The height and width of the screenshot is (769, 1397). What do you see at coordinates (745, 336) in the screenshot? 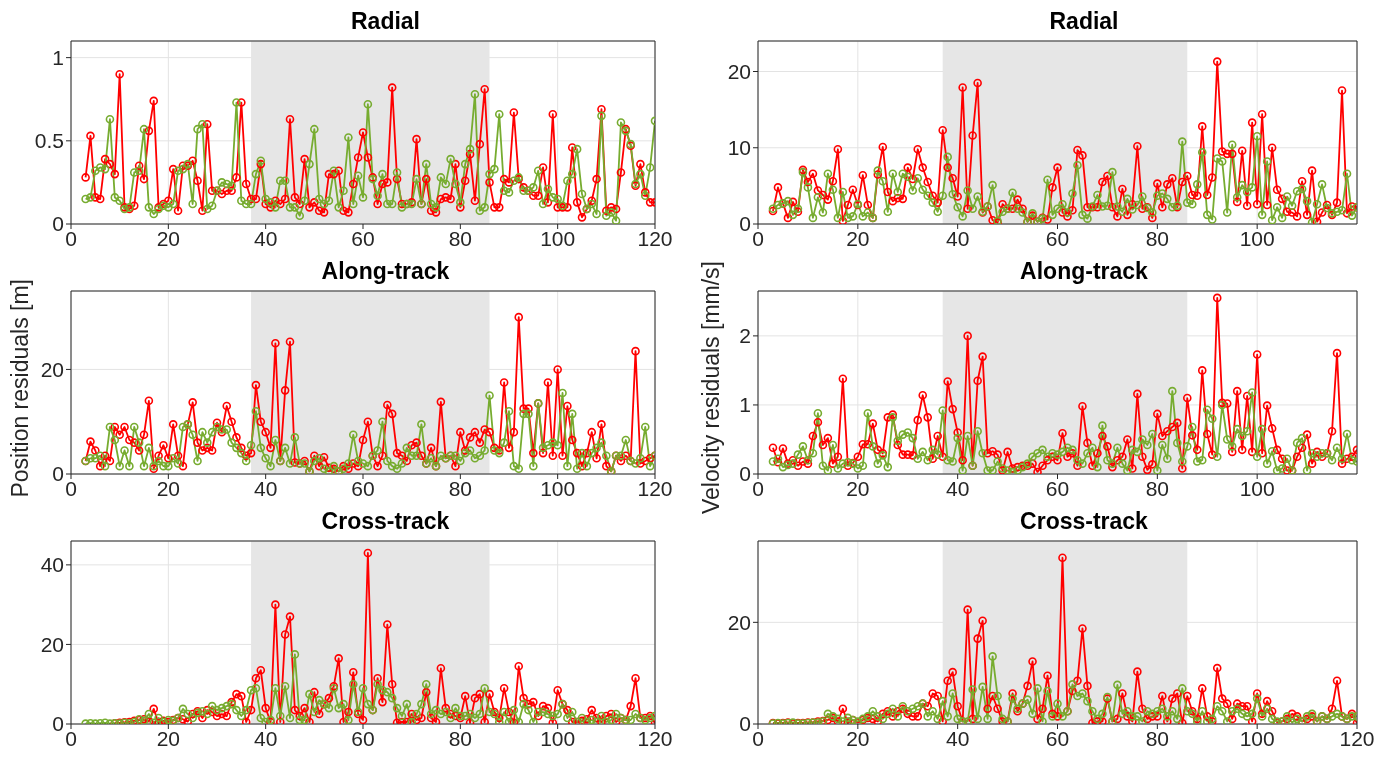
I see `y-tick-label: 2` at bounding box center [745, 336].